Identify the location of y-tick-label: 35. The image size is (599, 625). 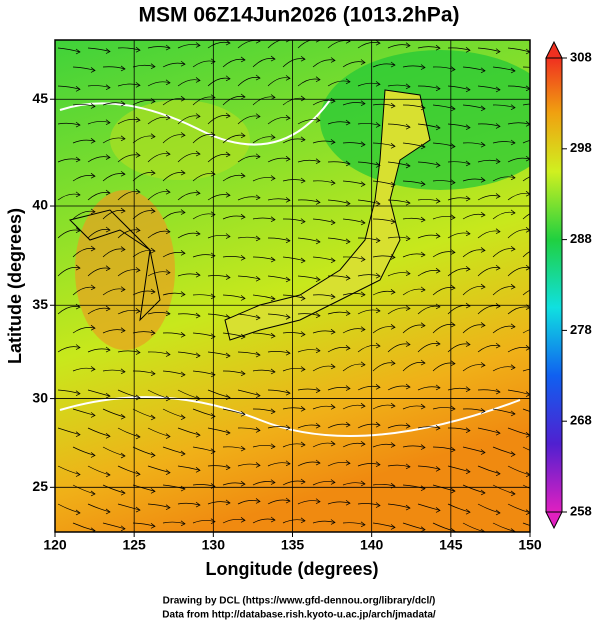
(40, 304).